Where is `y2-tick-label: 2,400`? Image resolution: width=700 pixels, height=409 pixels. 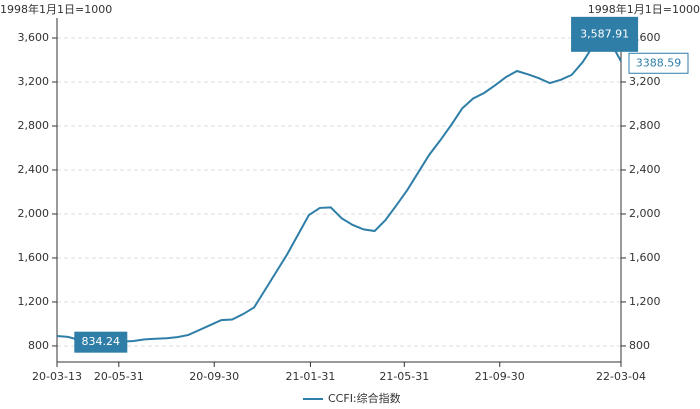 y2-tick-label: 2,400 is located at coordinates (645, 169).